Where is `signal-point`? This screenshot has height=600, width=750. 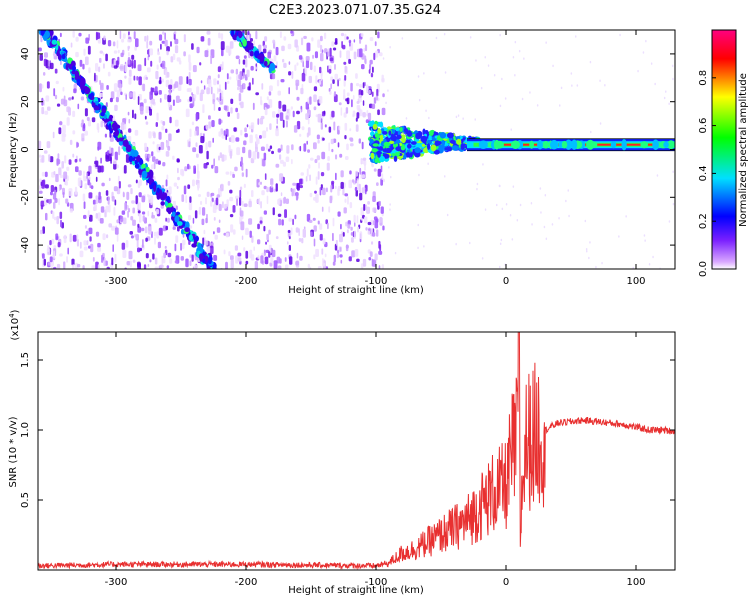 signal-point is located at coordinates (397, 154).